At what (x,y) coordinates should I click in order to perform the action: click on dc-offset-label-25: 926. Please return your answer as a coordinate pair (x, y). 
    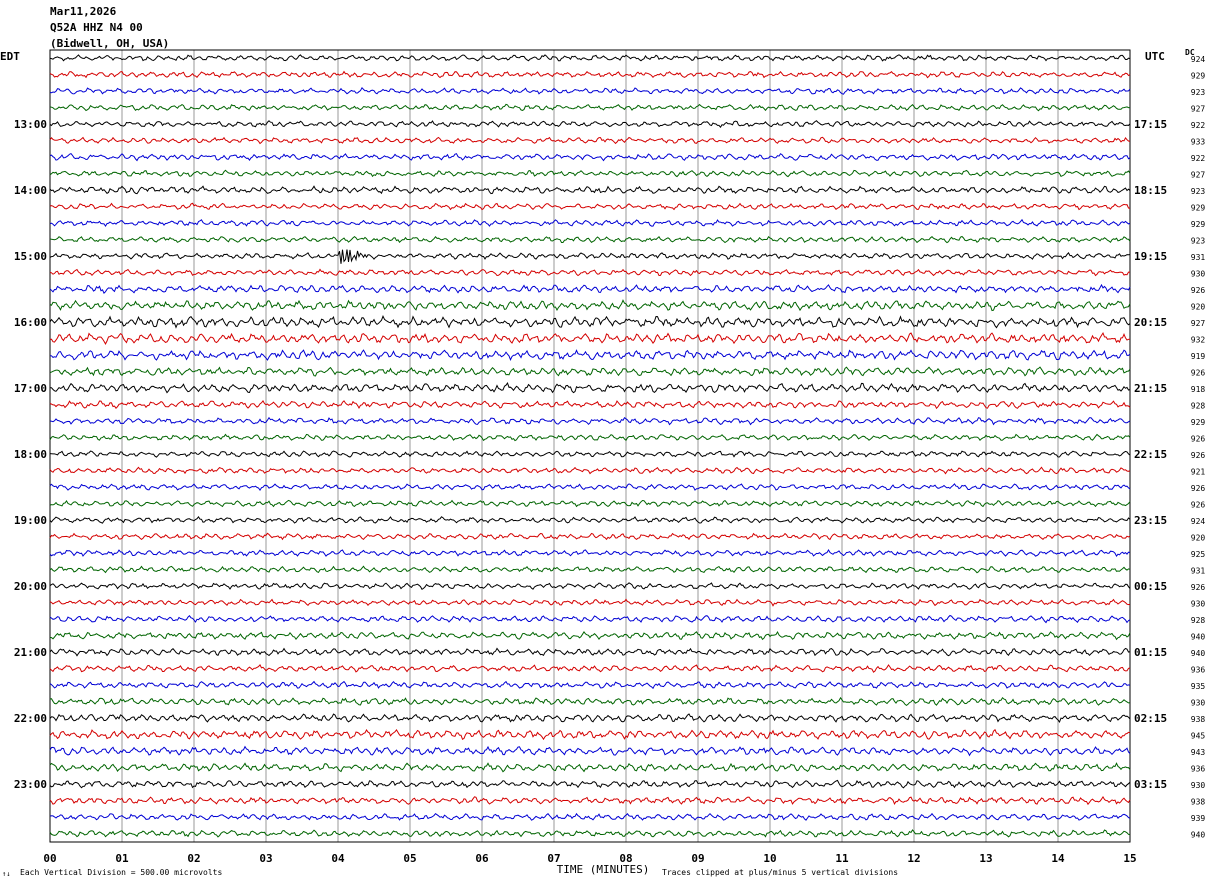
    Looking at the image, I should click on (1198, 455).